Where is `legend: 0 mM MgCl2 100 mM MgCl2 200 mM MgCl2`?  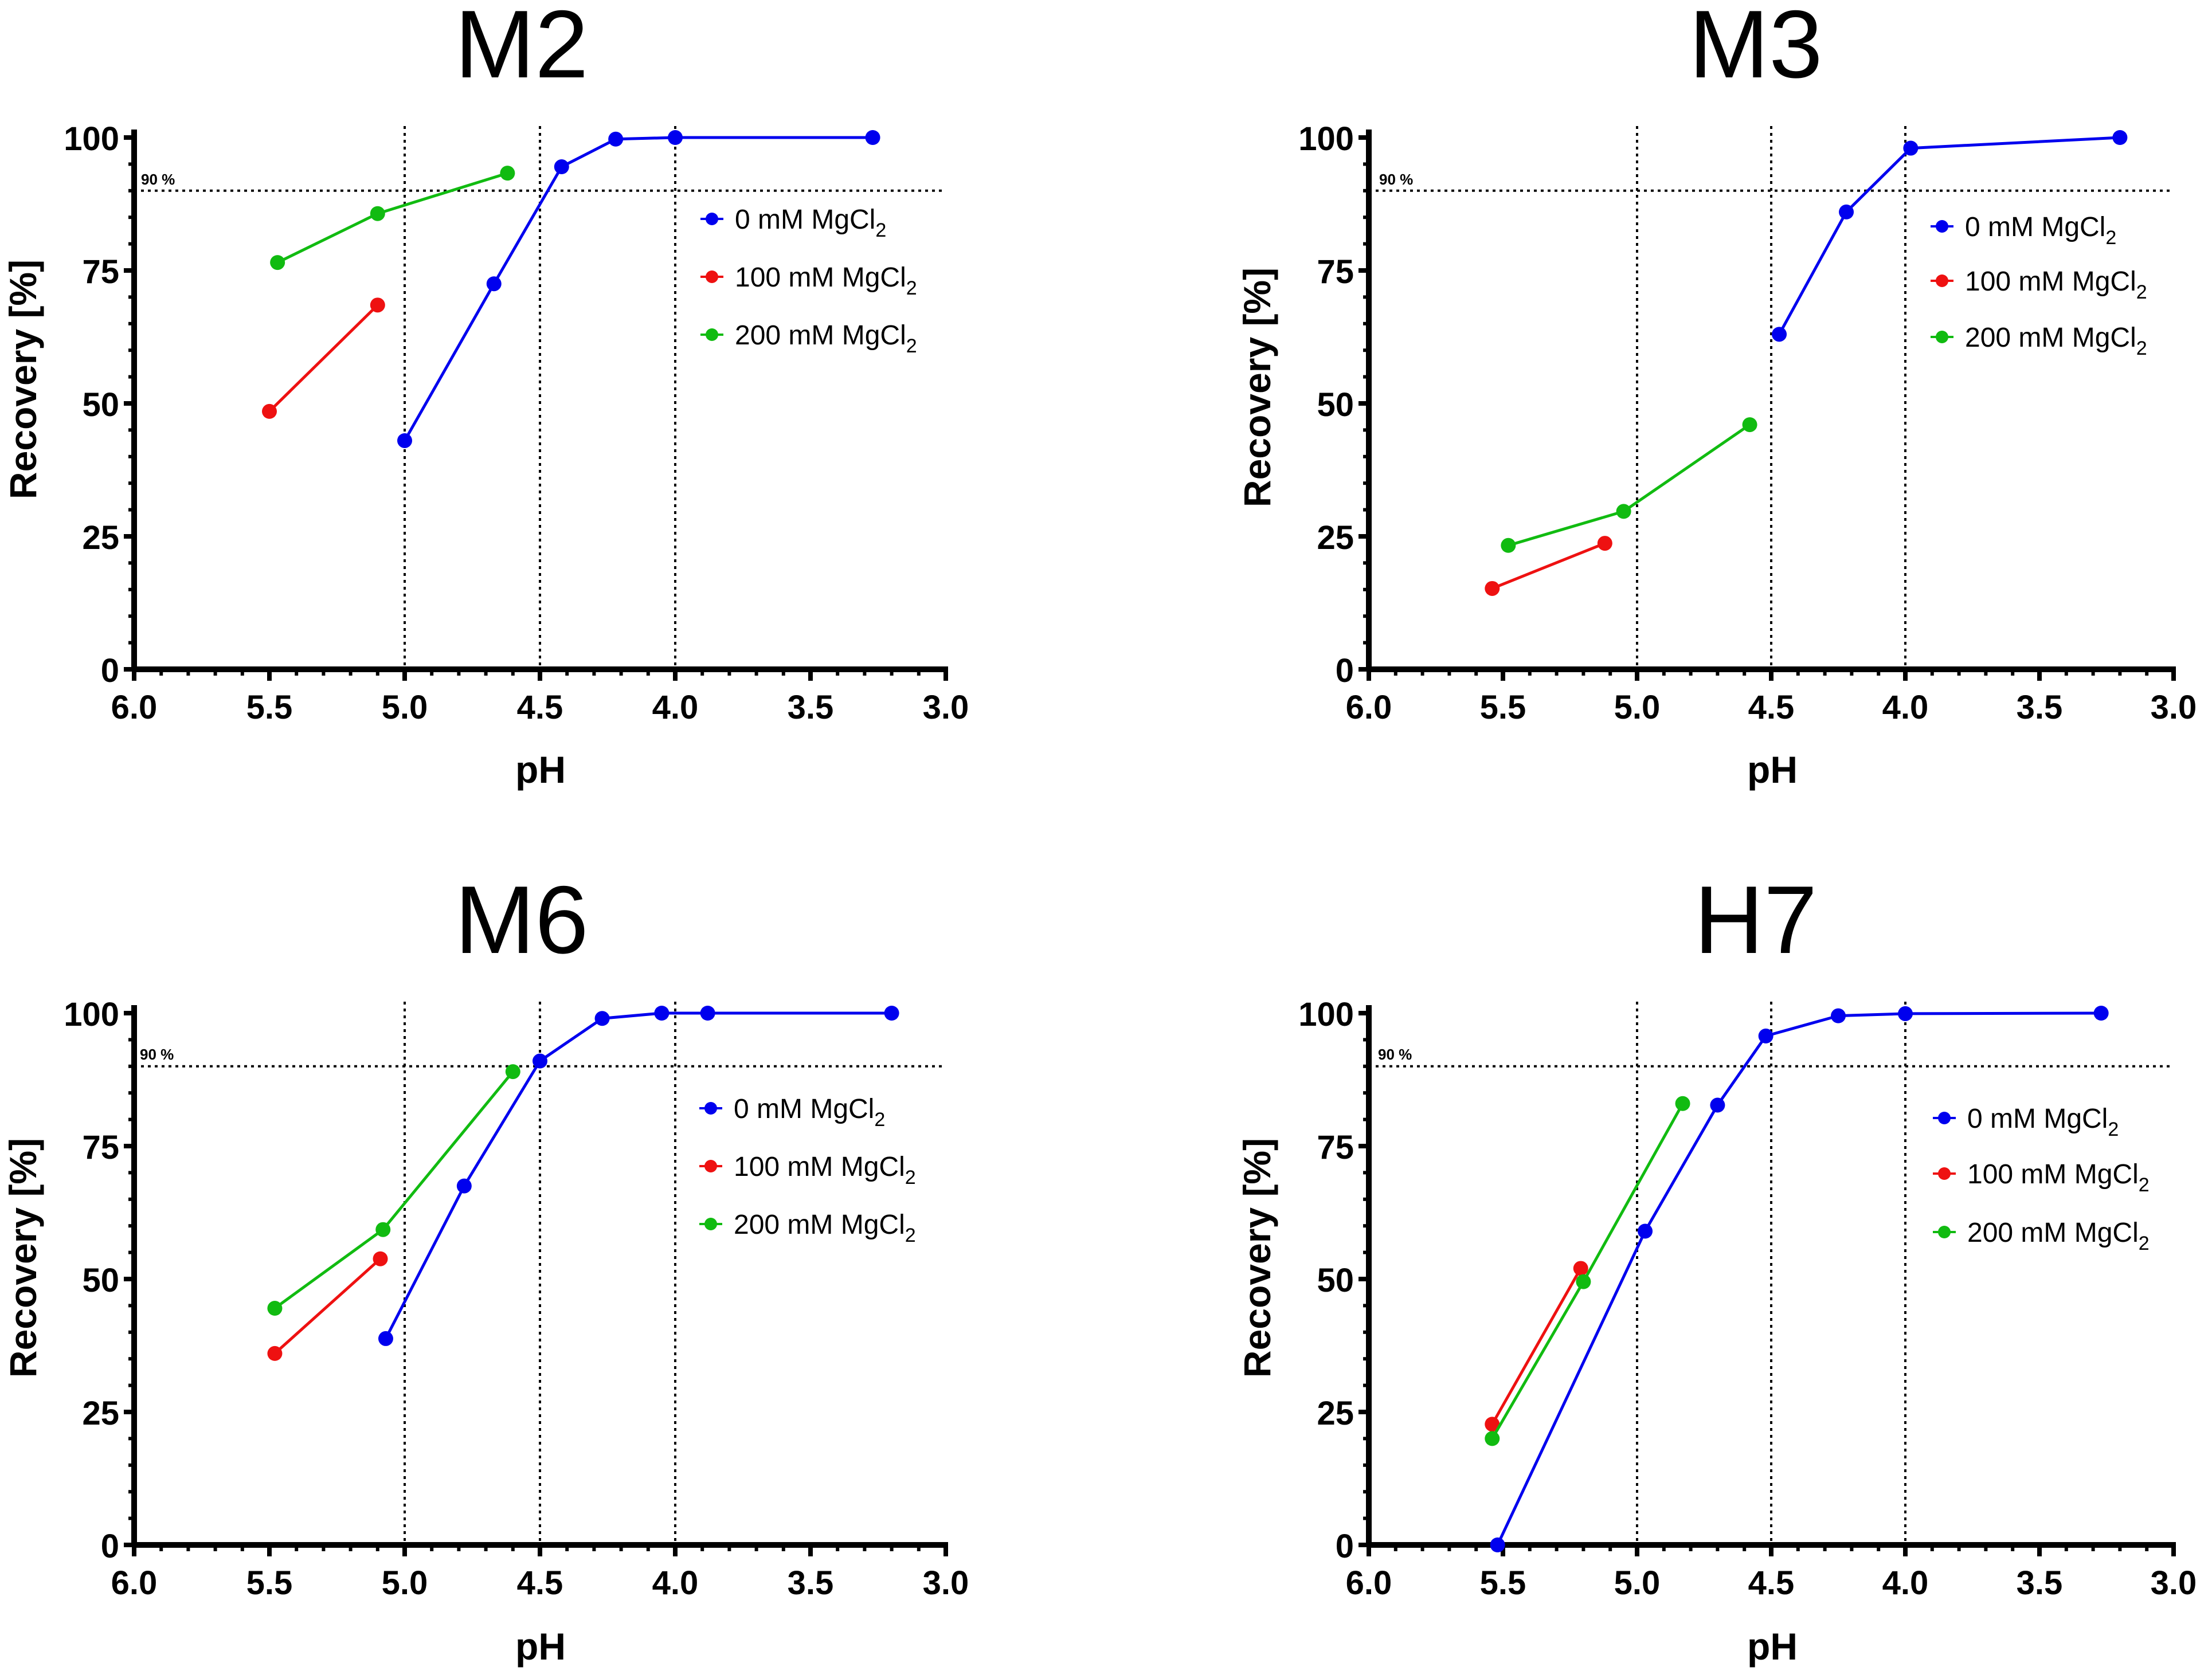 legend: 0 mM MgCl2 100 mM MgCl2 200 mM MgCl2 is located at coordinates (2042, 1179).